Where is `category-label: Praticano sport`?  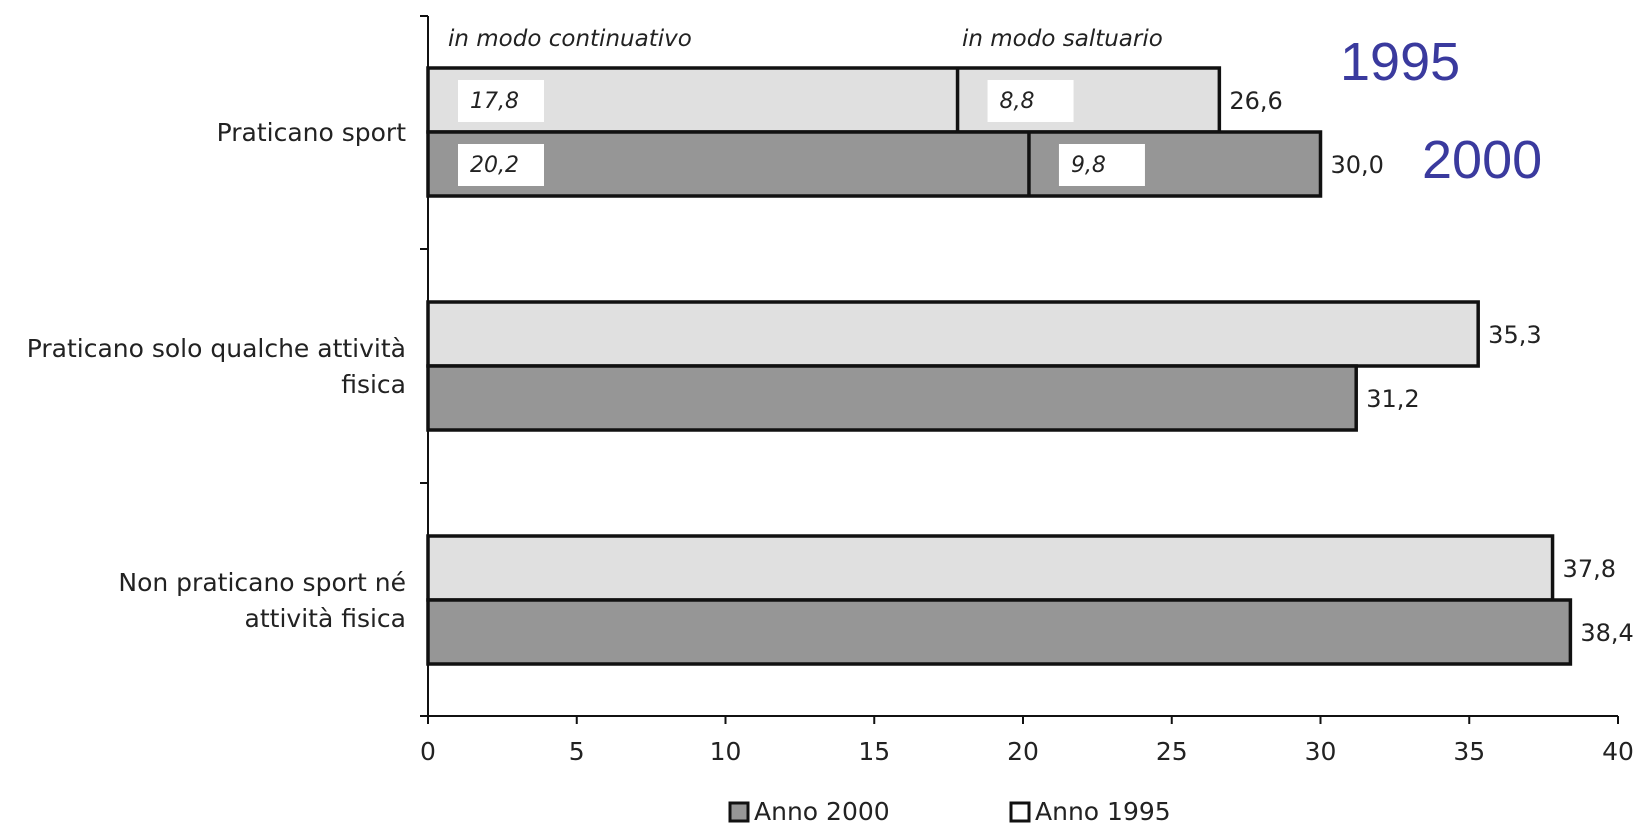
category-label: Praticano sport is located at coordinates (312, 132).